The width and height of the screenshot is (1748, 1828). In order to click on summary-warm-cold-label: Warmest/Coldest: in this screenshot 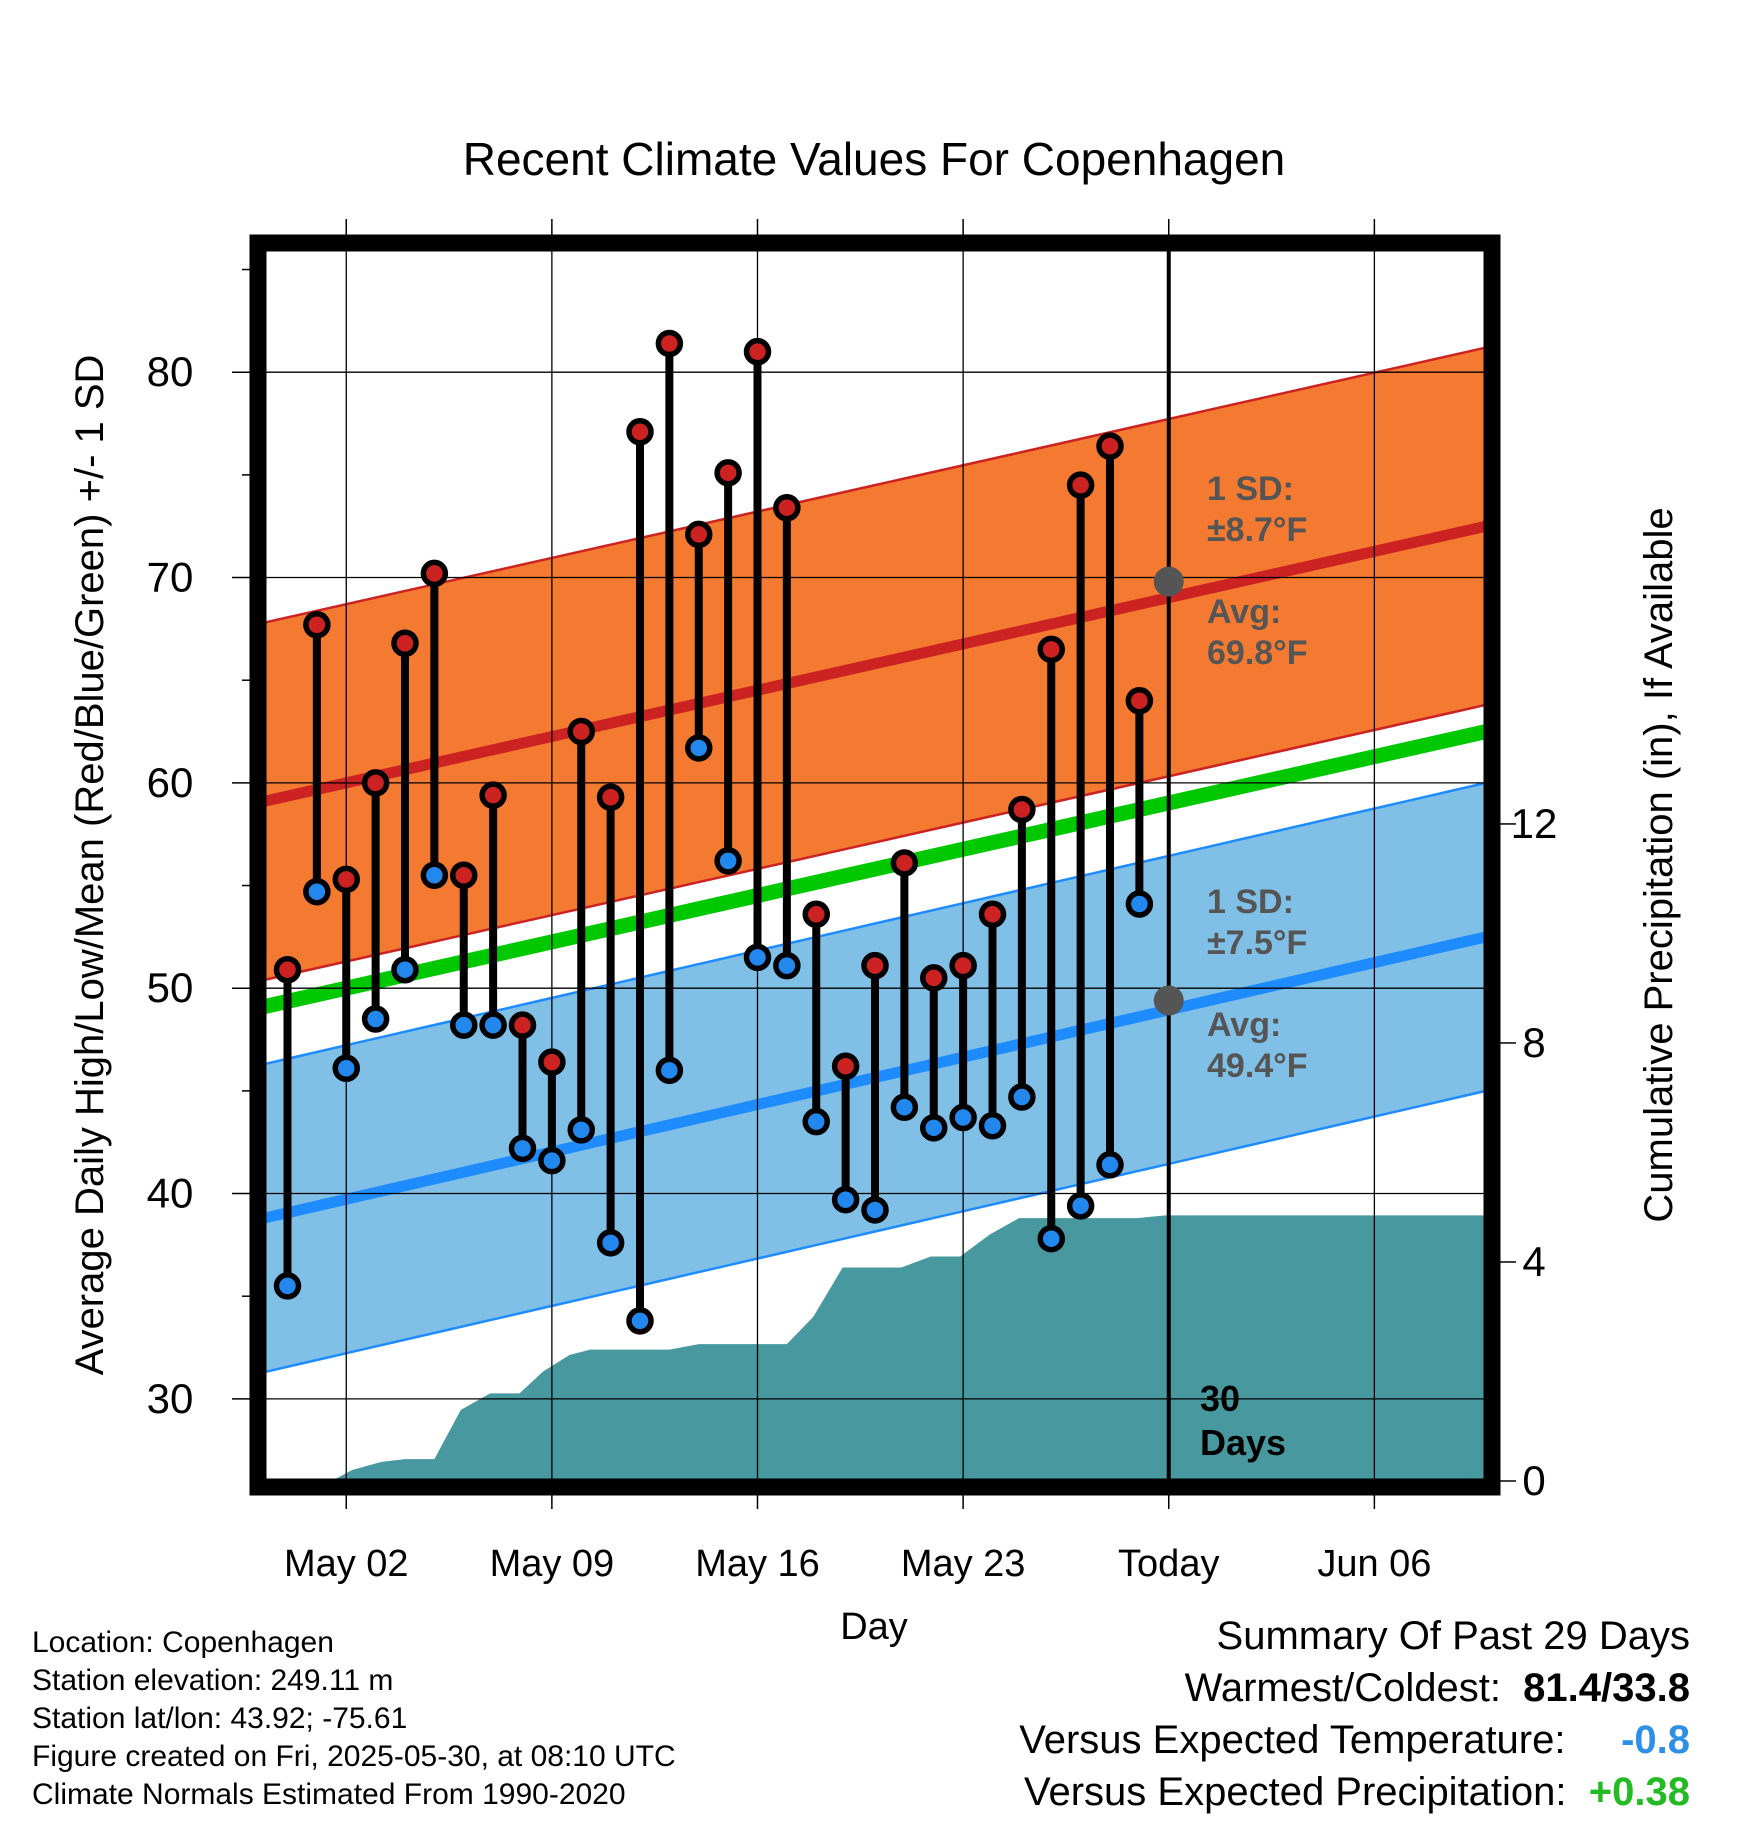, I will do `click(1342, 1688)`.